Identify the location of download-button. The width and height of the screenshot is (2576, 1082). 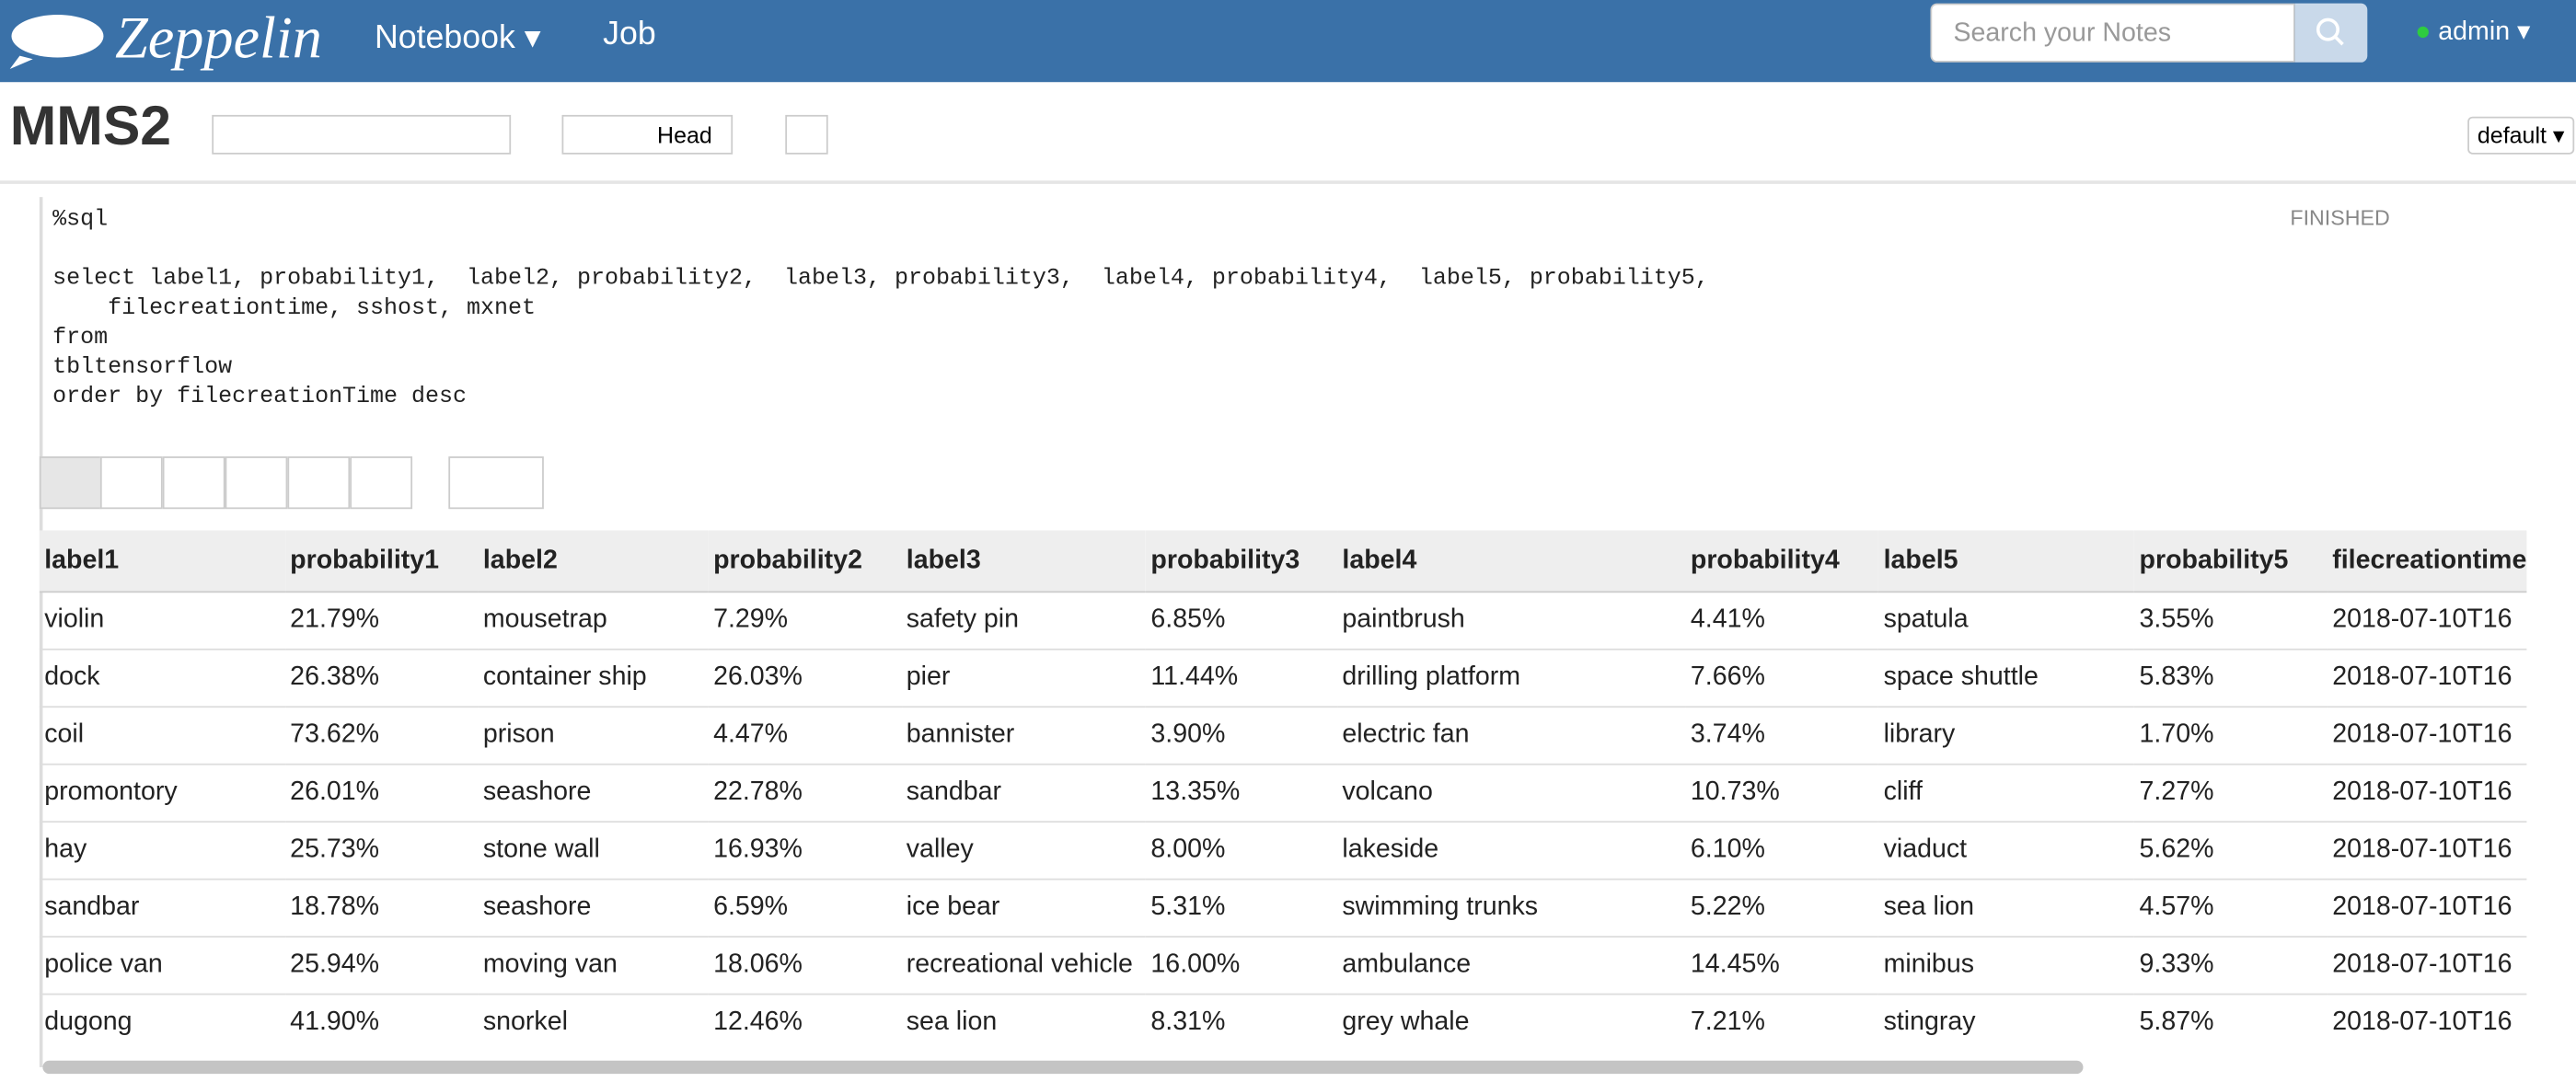
(496, 483).